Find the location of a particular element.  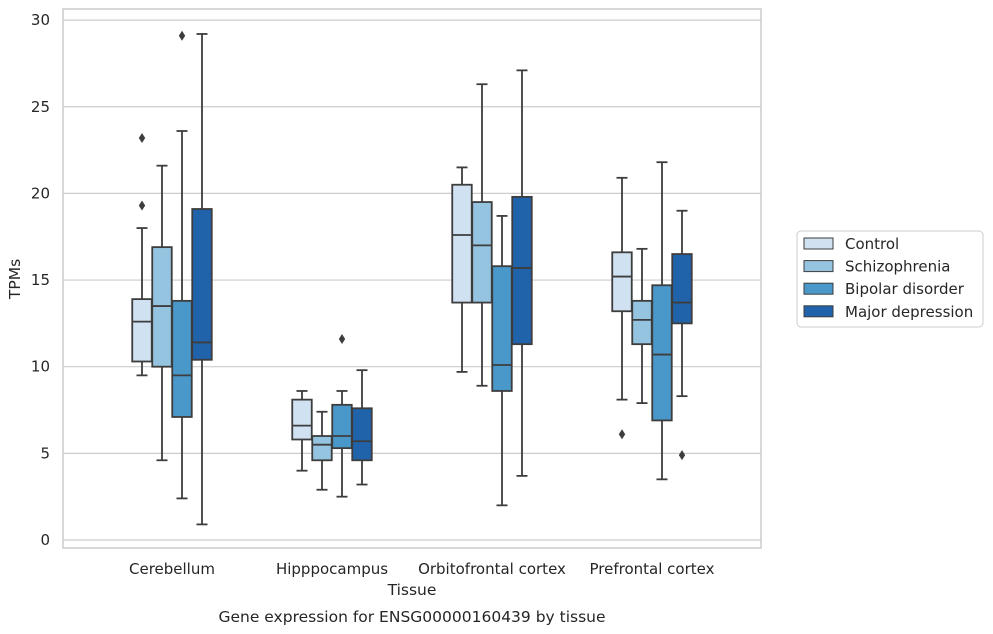

legend-frame is located at coordinates (890, 279).